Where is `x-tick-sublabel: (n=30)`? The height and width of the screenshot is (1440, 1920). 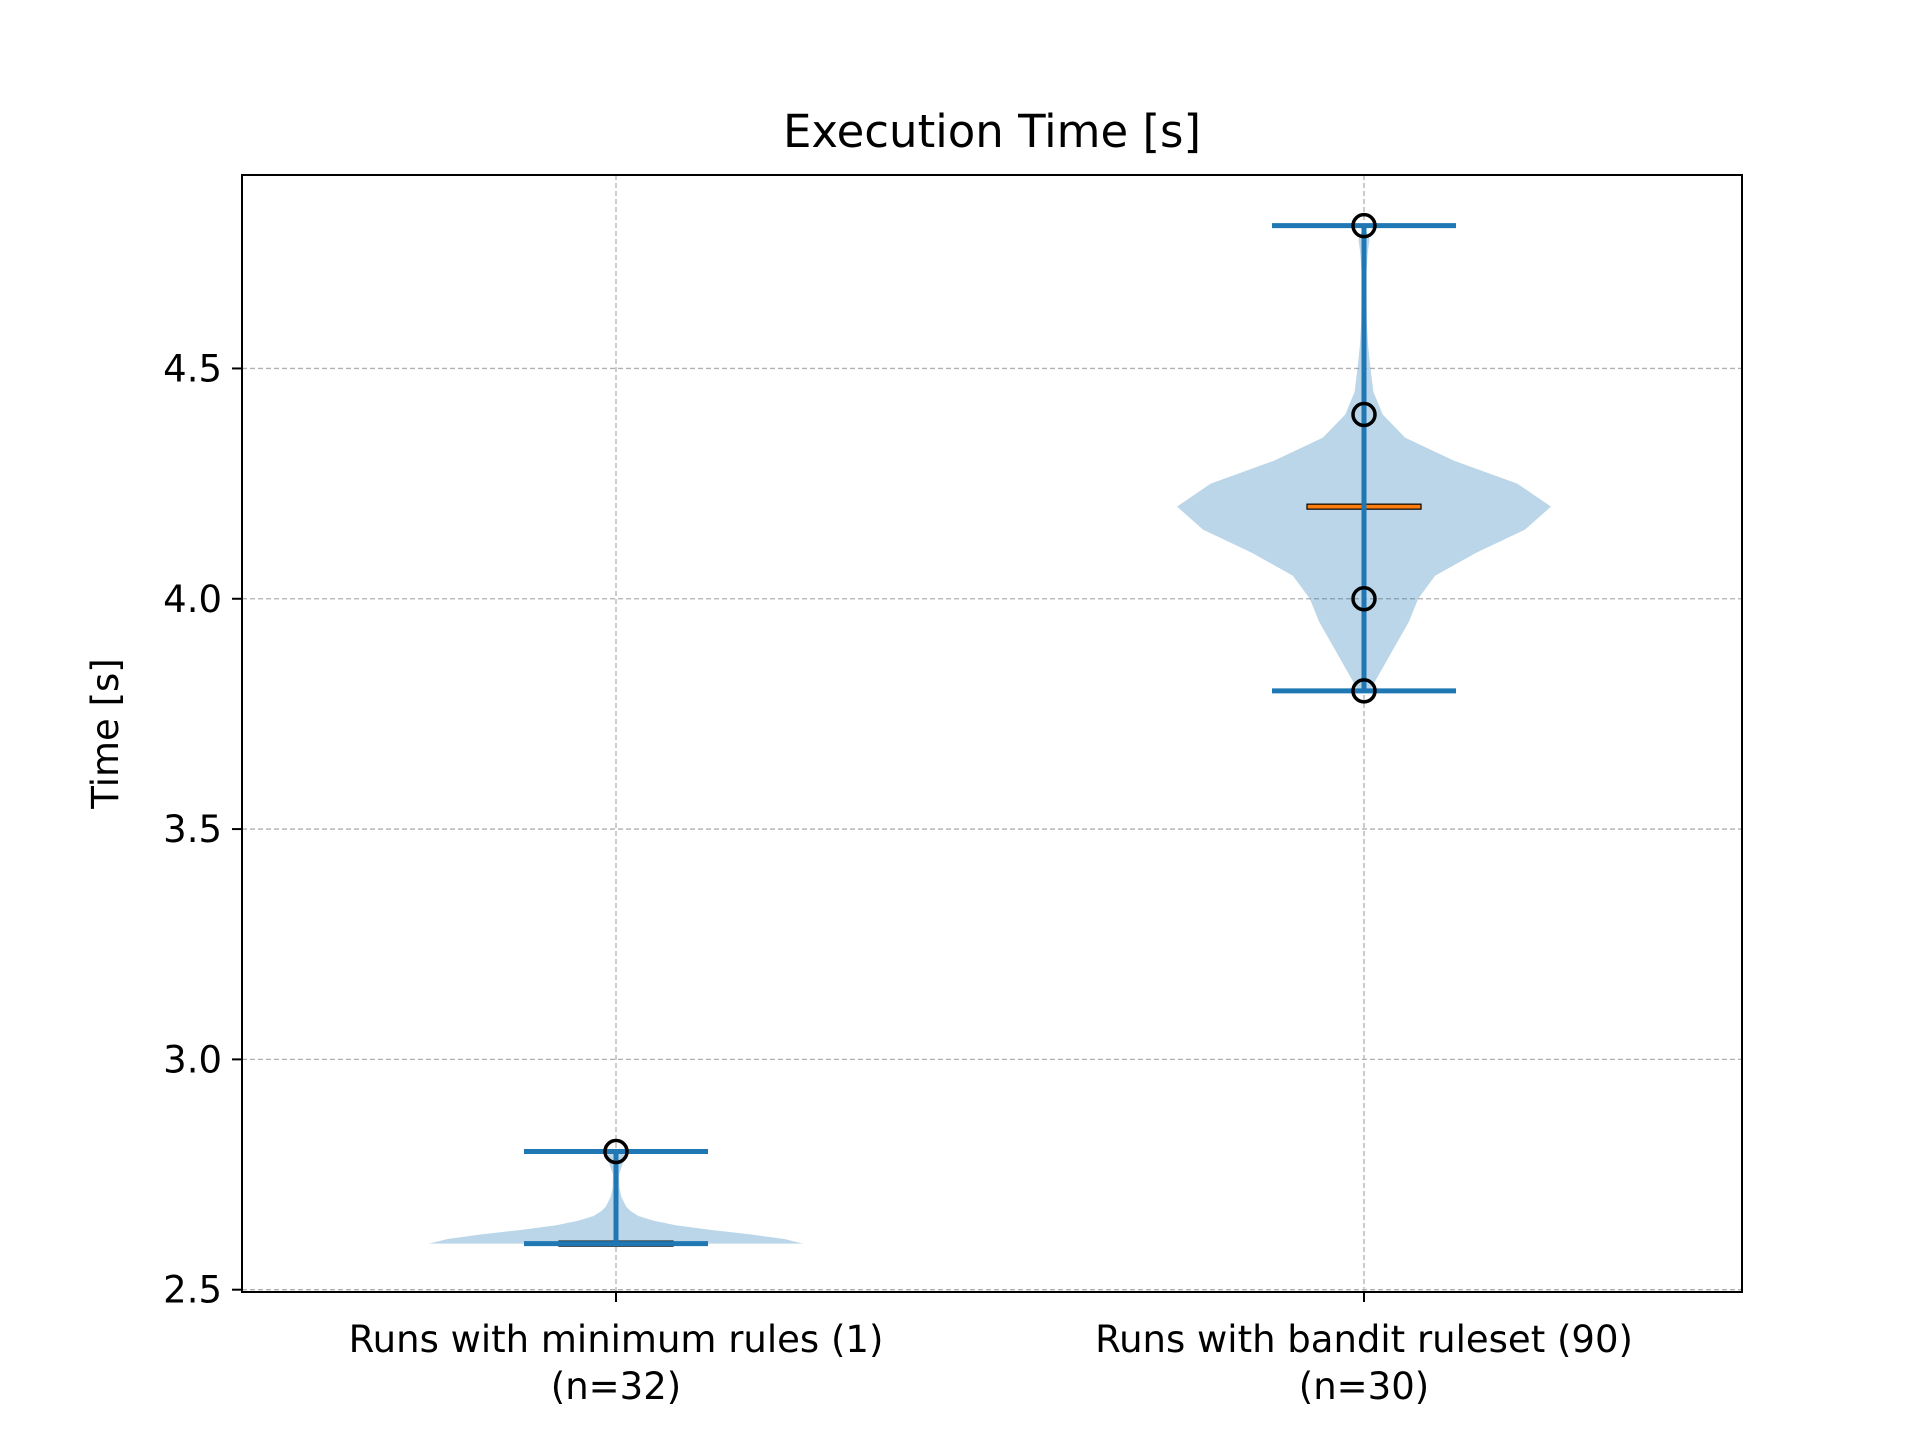 x-tick-sublabel: (n=30) is located at coordinates (1364, 1386).